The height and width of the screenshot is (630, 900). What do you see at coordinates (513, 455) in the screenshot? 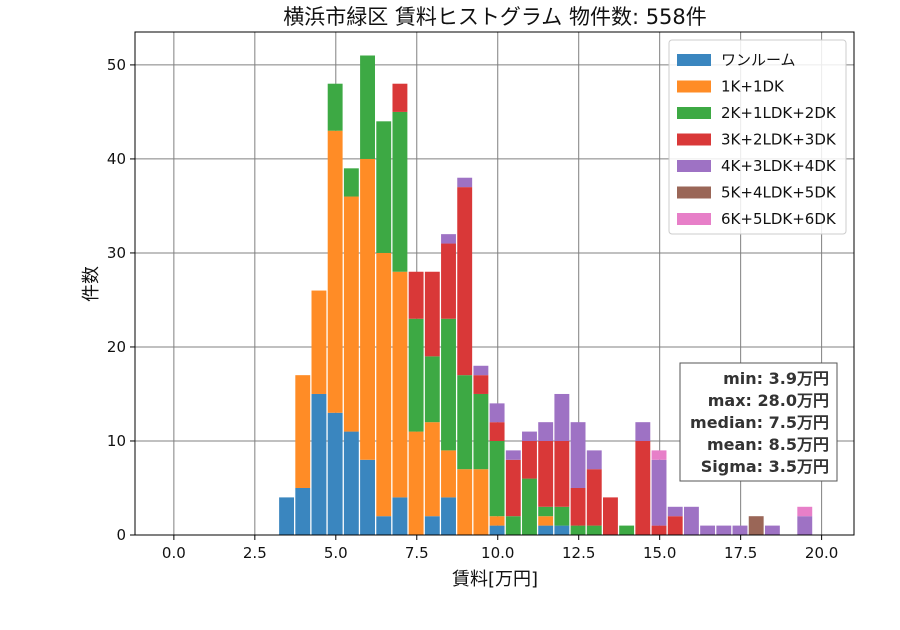
I see `bar-s4-b14` at bounding box center [513, 455].